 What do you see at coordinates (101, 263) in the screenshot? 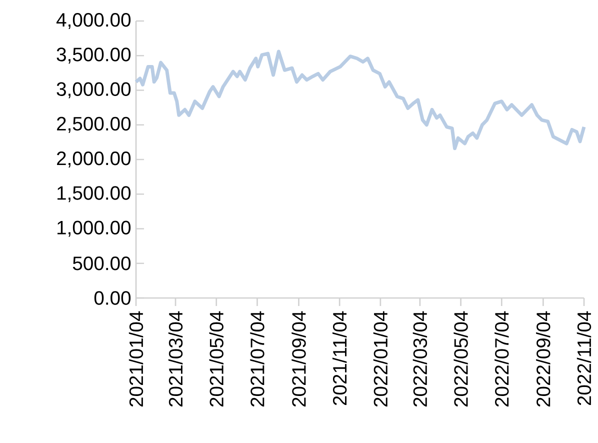
I see `y-tick-label: 500.00` at bounding box center [101, 263].